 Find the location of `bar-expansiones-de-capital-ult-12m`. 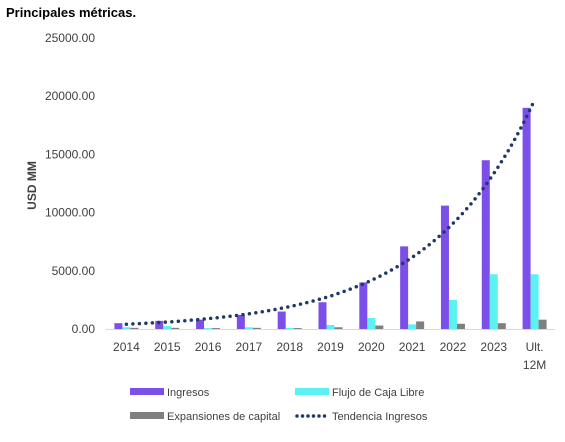

bar-expansiones-de-capital-ult-12m is located at coordinates (542, 324).